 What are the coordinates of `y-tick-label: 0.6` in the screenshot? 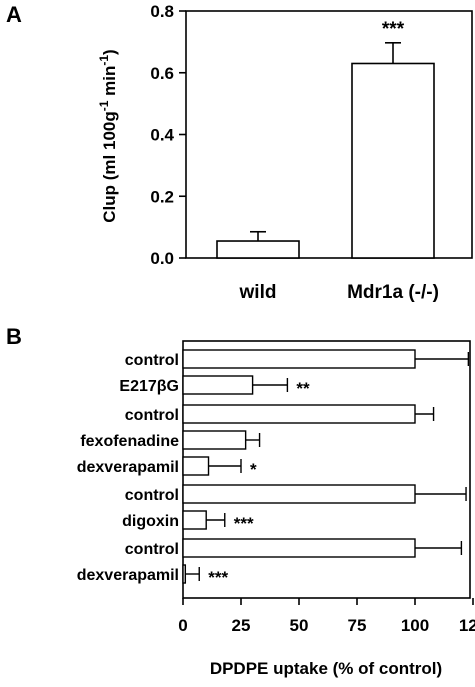 It's located at (162, 73).